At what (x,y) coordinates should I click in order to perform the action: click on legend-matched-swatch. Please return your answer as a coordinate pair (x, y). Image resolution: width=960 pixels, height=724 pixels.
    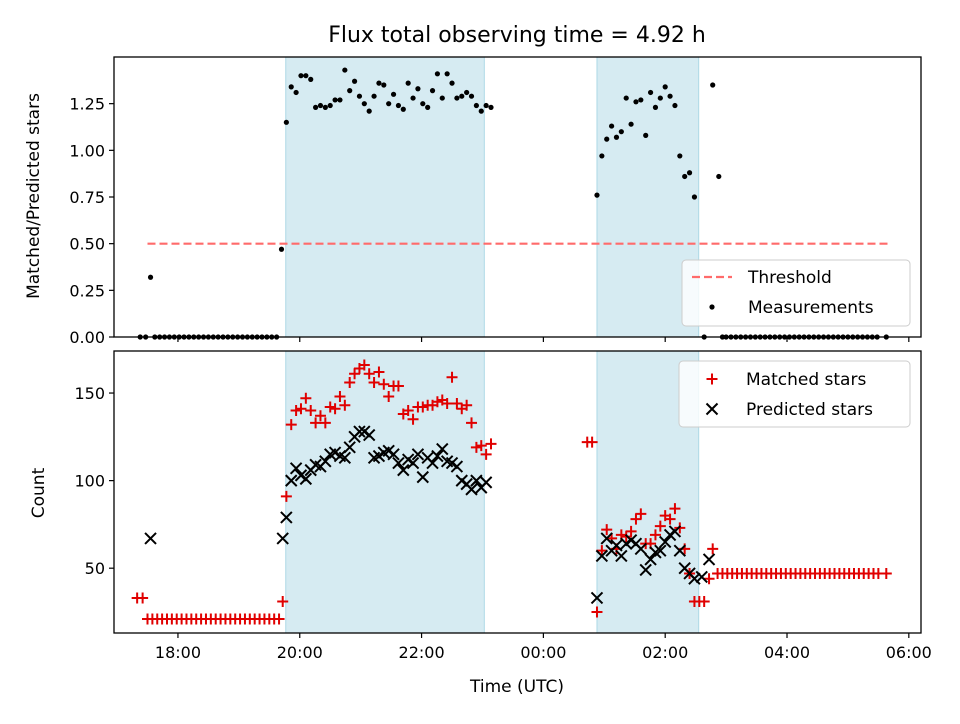
    Looking at the image, I should click on (712, 379).